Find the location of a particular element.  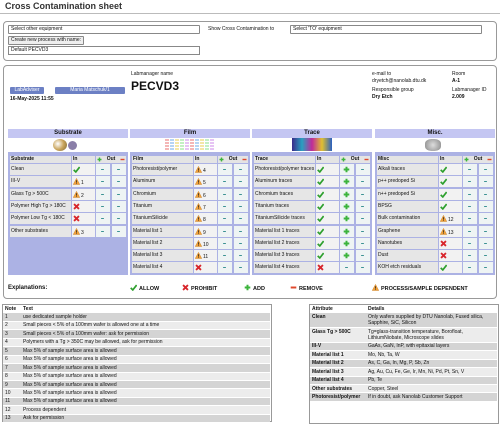

row-name: n++ predoped Si is located at coordinates (407, 194).